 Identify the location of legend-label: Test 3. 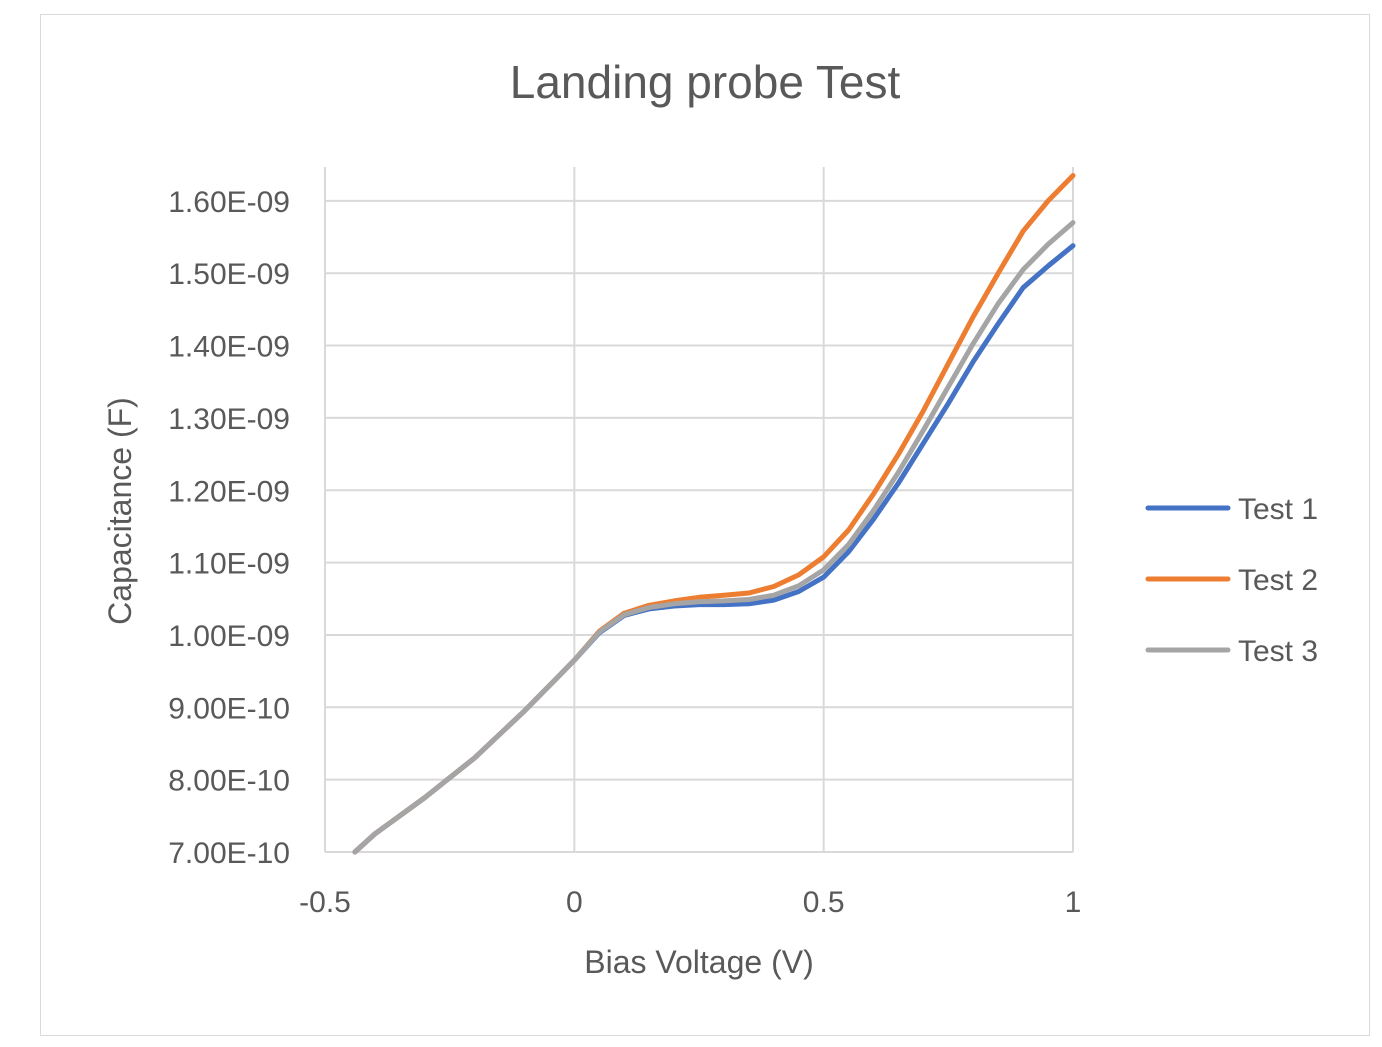
(1278, 651).